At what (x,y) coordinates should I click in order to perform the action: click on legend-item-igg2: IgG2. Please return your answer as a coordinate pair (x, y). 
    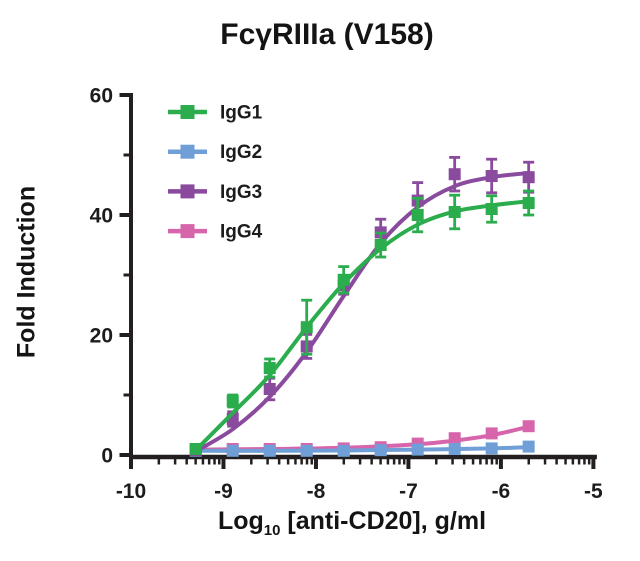
    Looking at the image, I should click on (215, 152).